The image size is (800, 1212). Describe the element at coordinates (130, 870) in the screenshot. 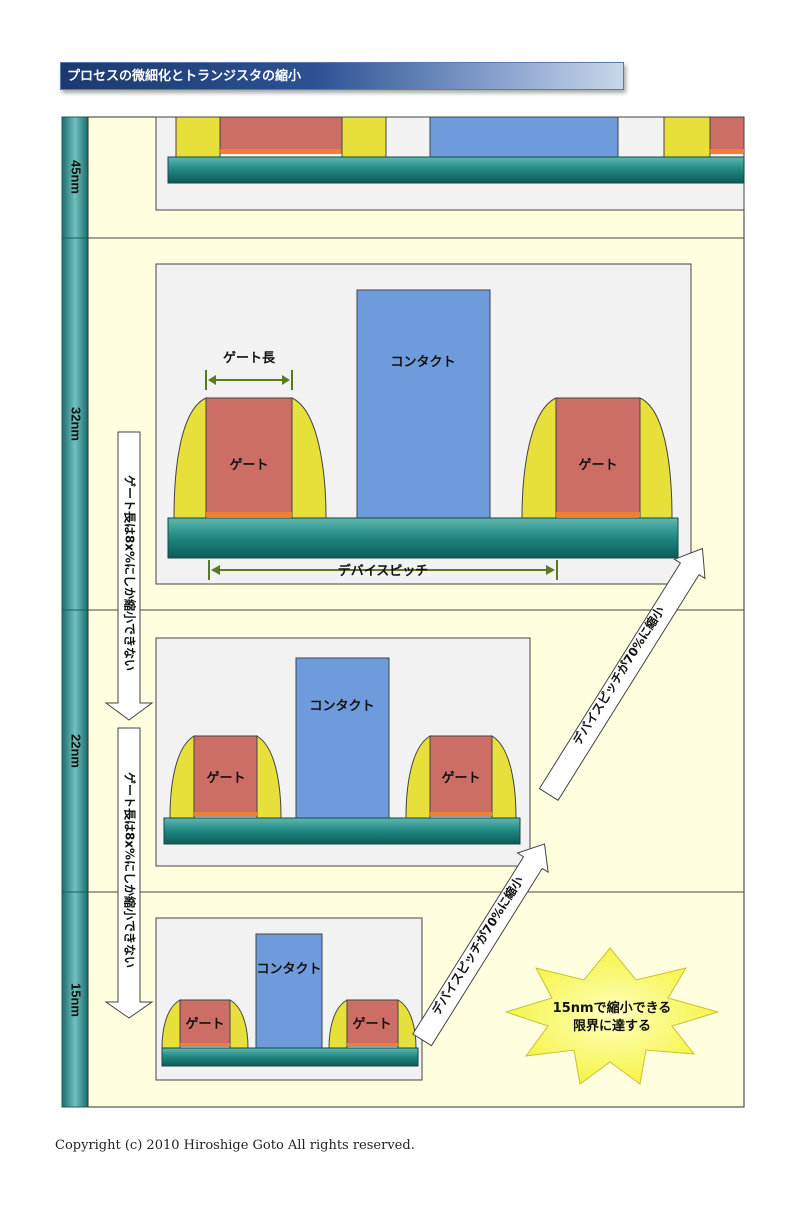

I see `gate-shrink-text-2: ゲート長は8x%にしか縮小できない` at that location.